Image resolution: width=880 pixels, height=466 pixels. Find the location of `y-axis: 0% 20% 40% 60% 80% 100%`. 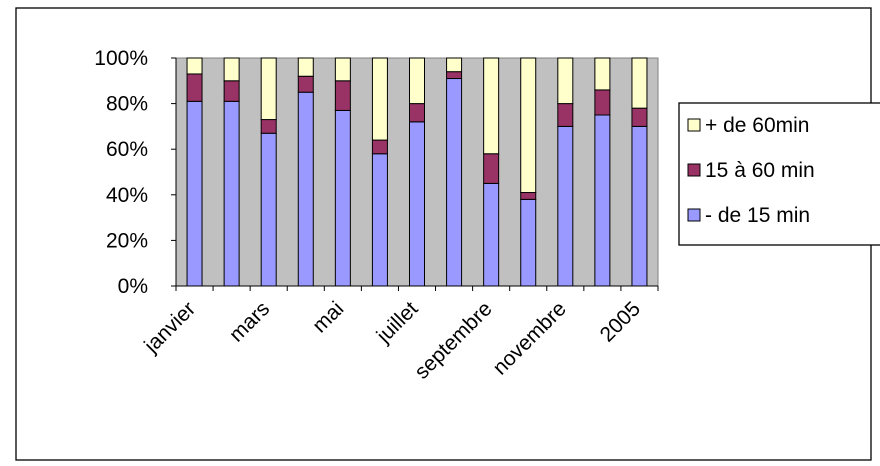

y-axis: 0% 20% 40% 60% 80% 100% is located at coordinates (135, 172).